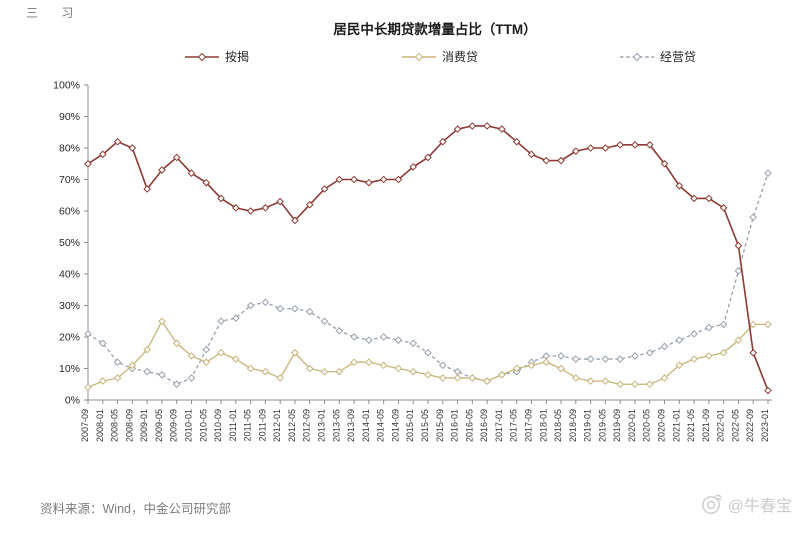 Image resolution: width=800 pixels, height=541 pixels. Describe the element at coordinates (691, 425) in the screenshot. I see `x-tick-label: 2021-05` at that location.